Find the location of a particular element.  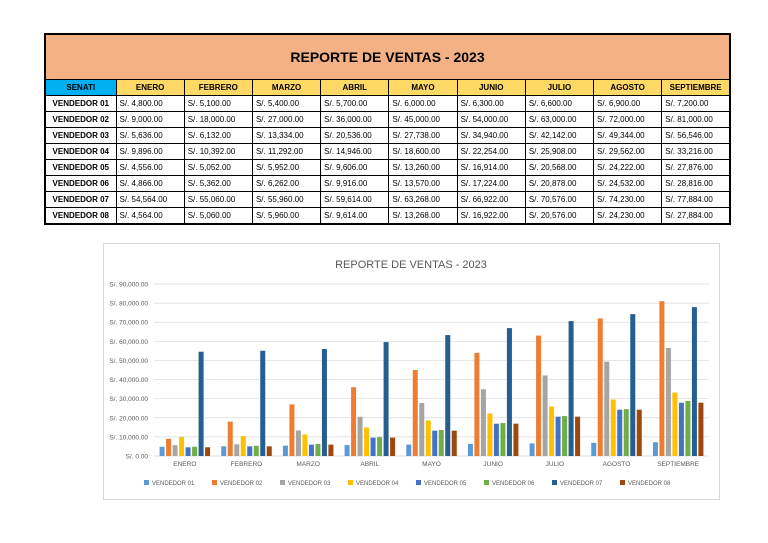

sales-cell: S/. 66,922.00 is located at coordinates (491, 199).